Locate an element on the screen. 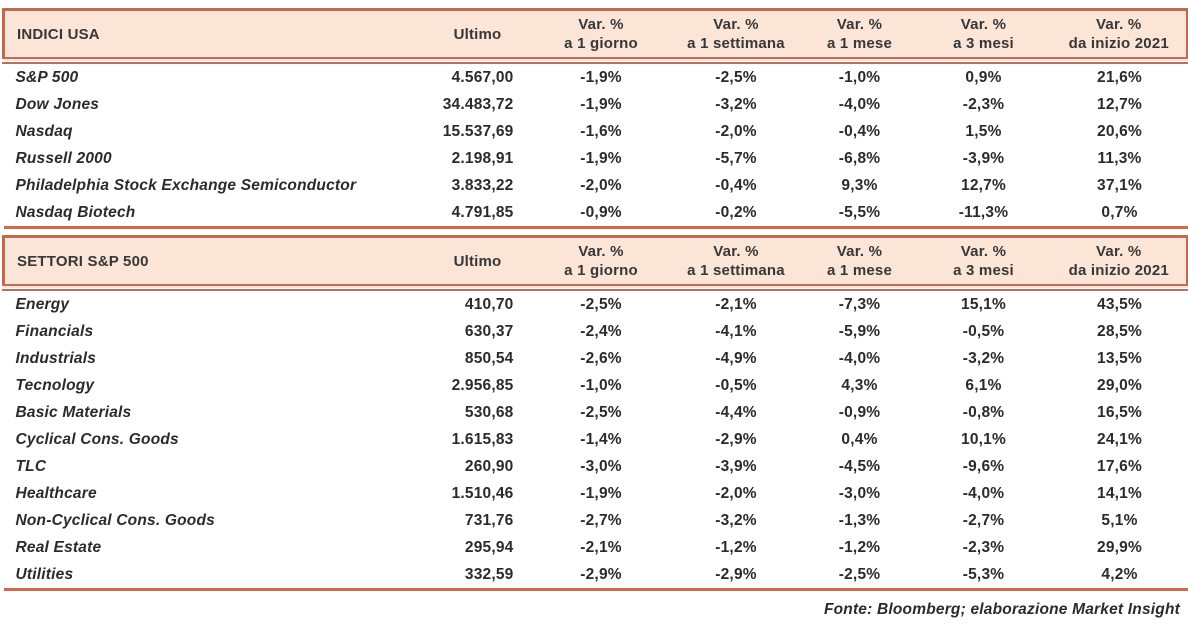 The image size is (1188, 629). row-name: Dow Jones is located at coordinates (57, 104).